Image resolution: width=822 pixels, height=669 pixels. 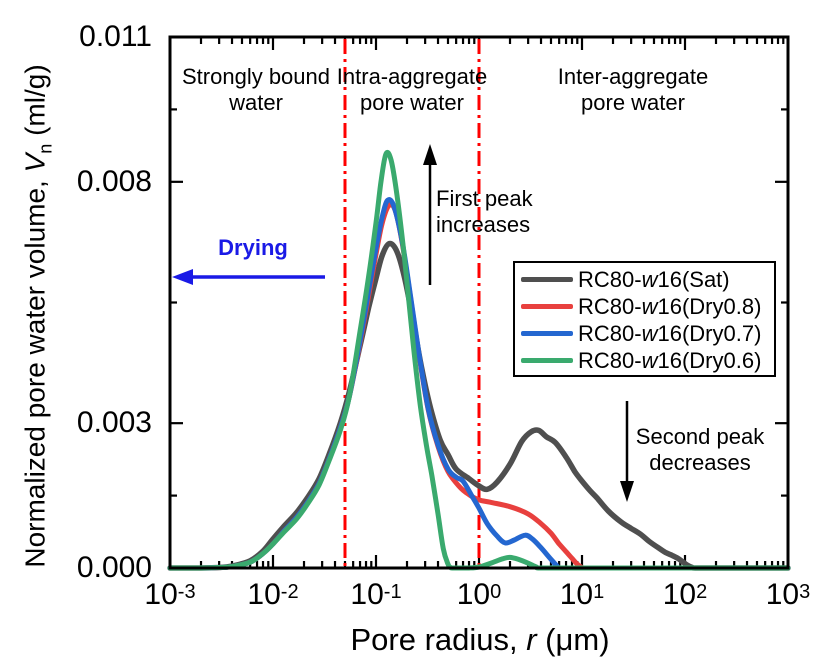 What do you see at coordinates (248, 277) in the screenshot?
I see `drying-arrow` at bounding box center [248, 277].